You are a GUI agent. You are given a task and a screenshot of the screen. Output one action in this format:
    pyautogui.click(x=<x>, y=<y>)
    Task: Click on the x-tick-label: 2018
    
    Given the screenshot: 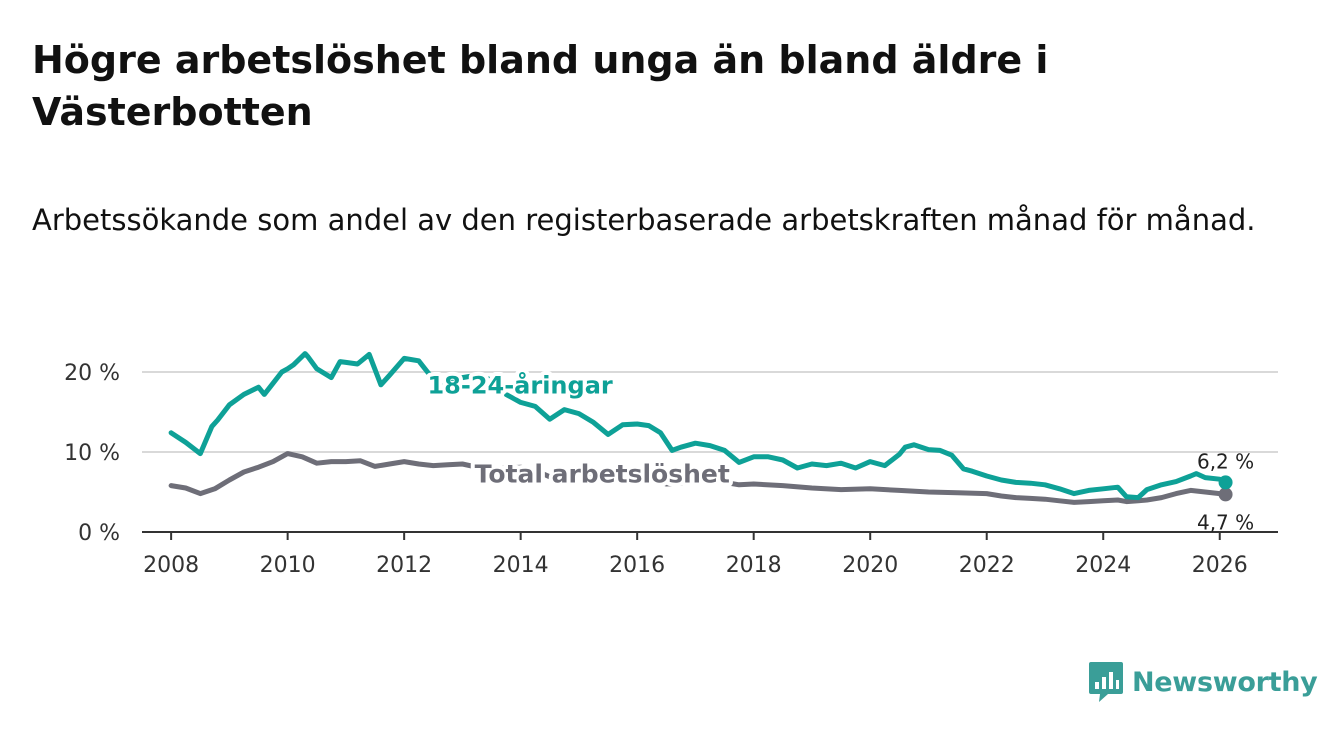 What is the action you would take?
    pyautogui.click(x=754, y=565)
    